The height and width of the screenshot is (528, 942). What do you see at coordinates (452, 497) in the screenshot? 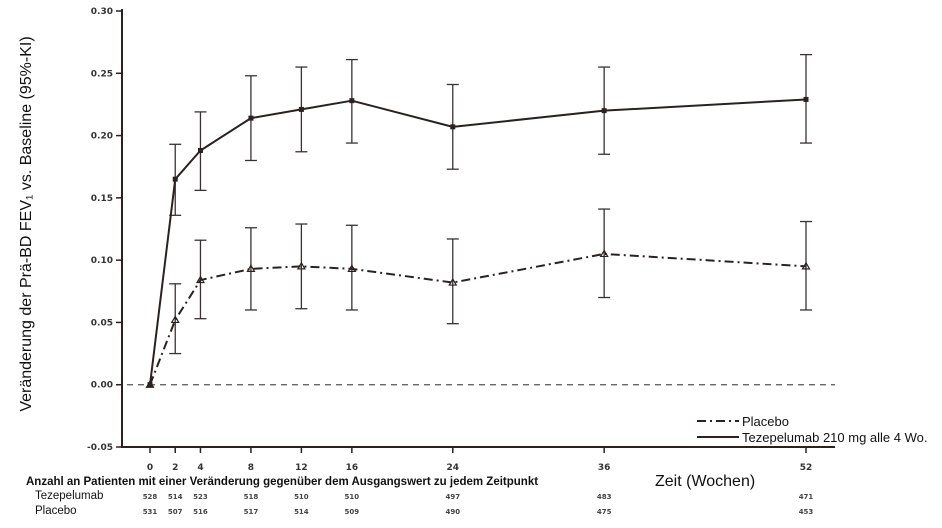
I see `risk-table-value: 497` at bounding box center [452, 497].